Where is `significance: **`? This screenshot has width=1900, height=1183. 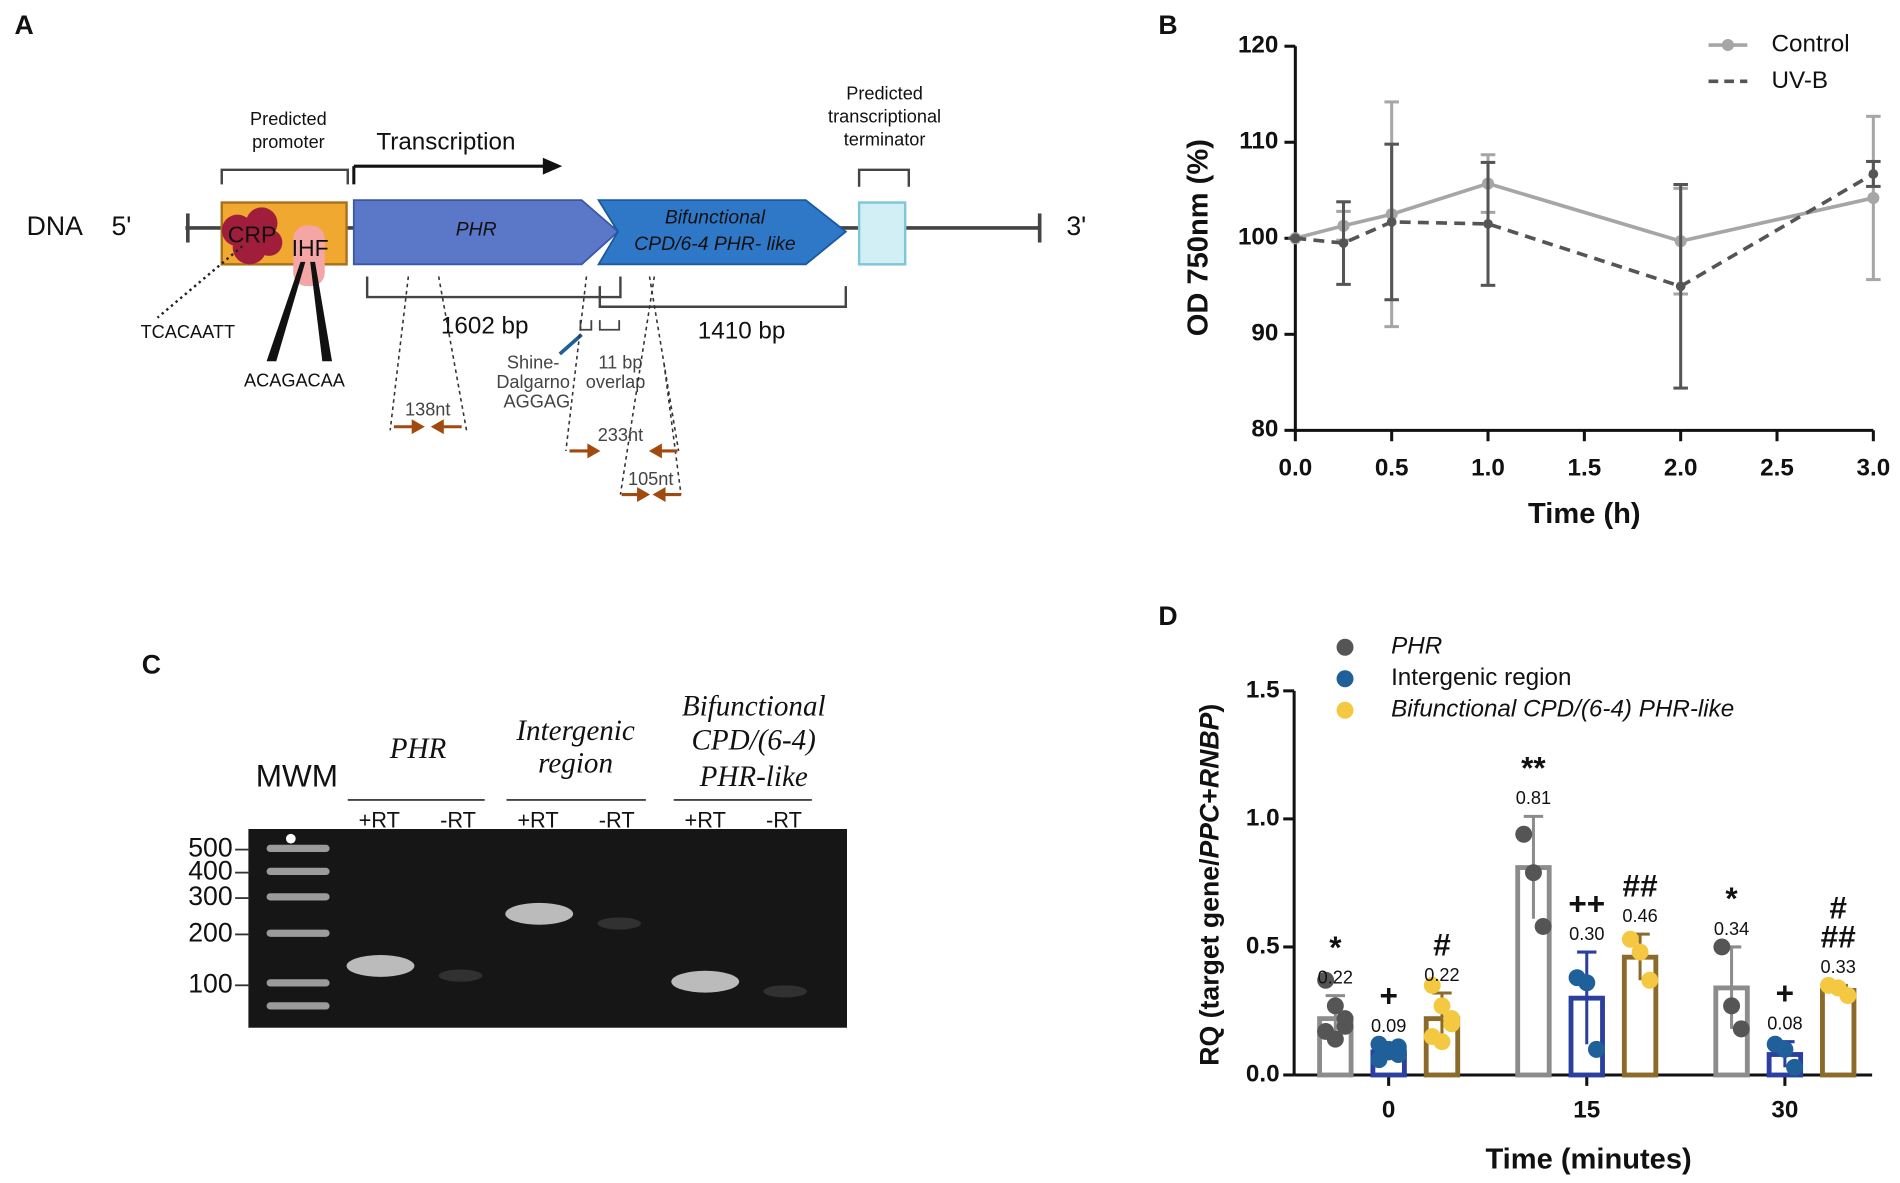
significance: ** is located at coordinates (1533, 768).